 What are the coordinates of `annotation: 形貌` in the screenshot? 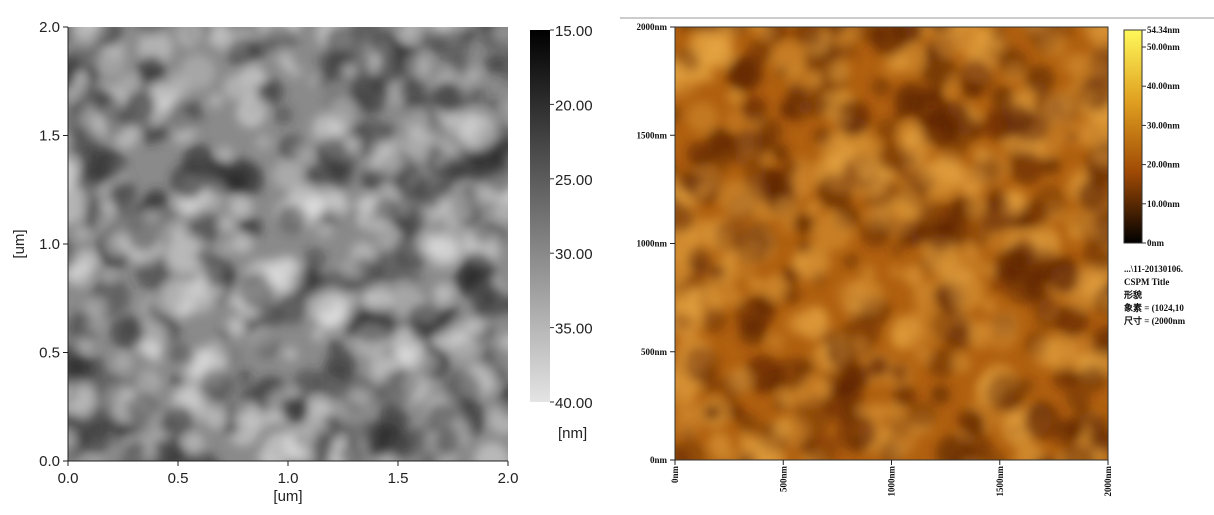 It's located at (1133, 294).